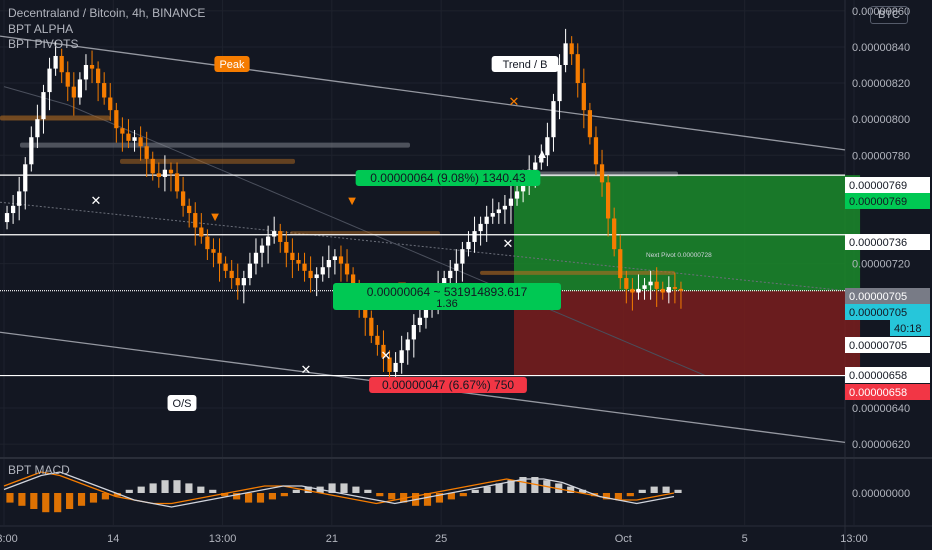  I want to click on x-tick-label: 21, so click(332, 539).